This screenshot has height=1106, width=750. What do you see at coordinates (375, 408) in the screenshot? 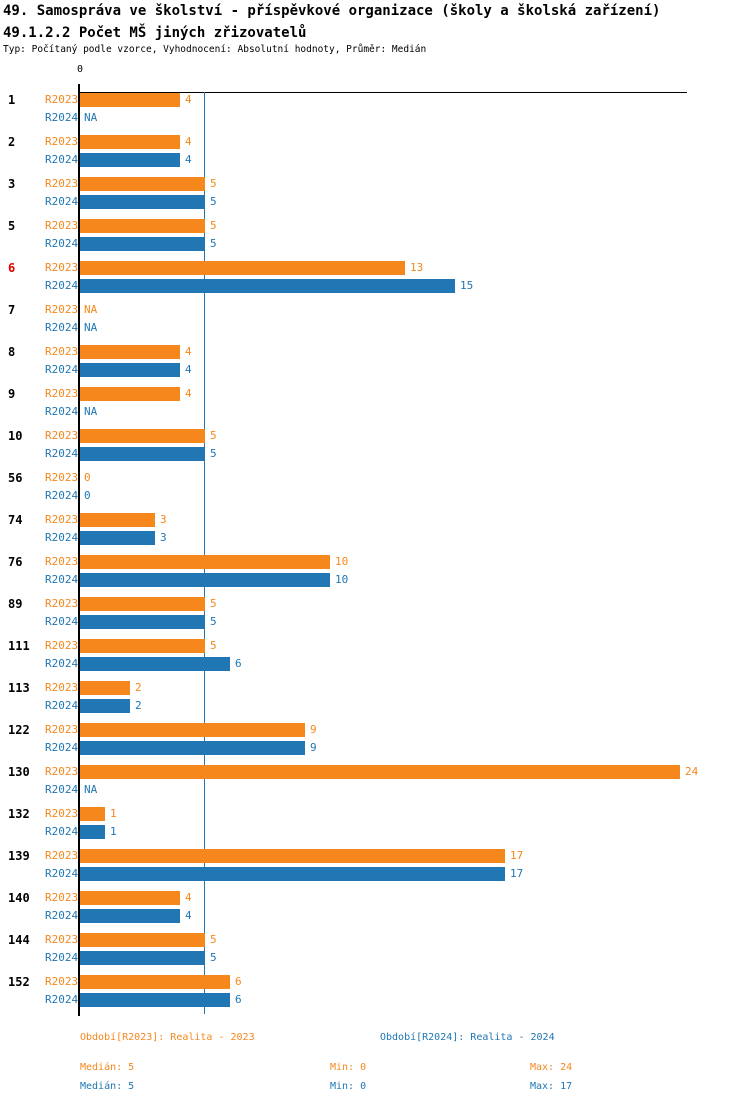
I see `bar-group: 9 R2023 4 R2024 NA` at bounding box center [375, 408].